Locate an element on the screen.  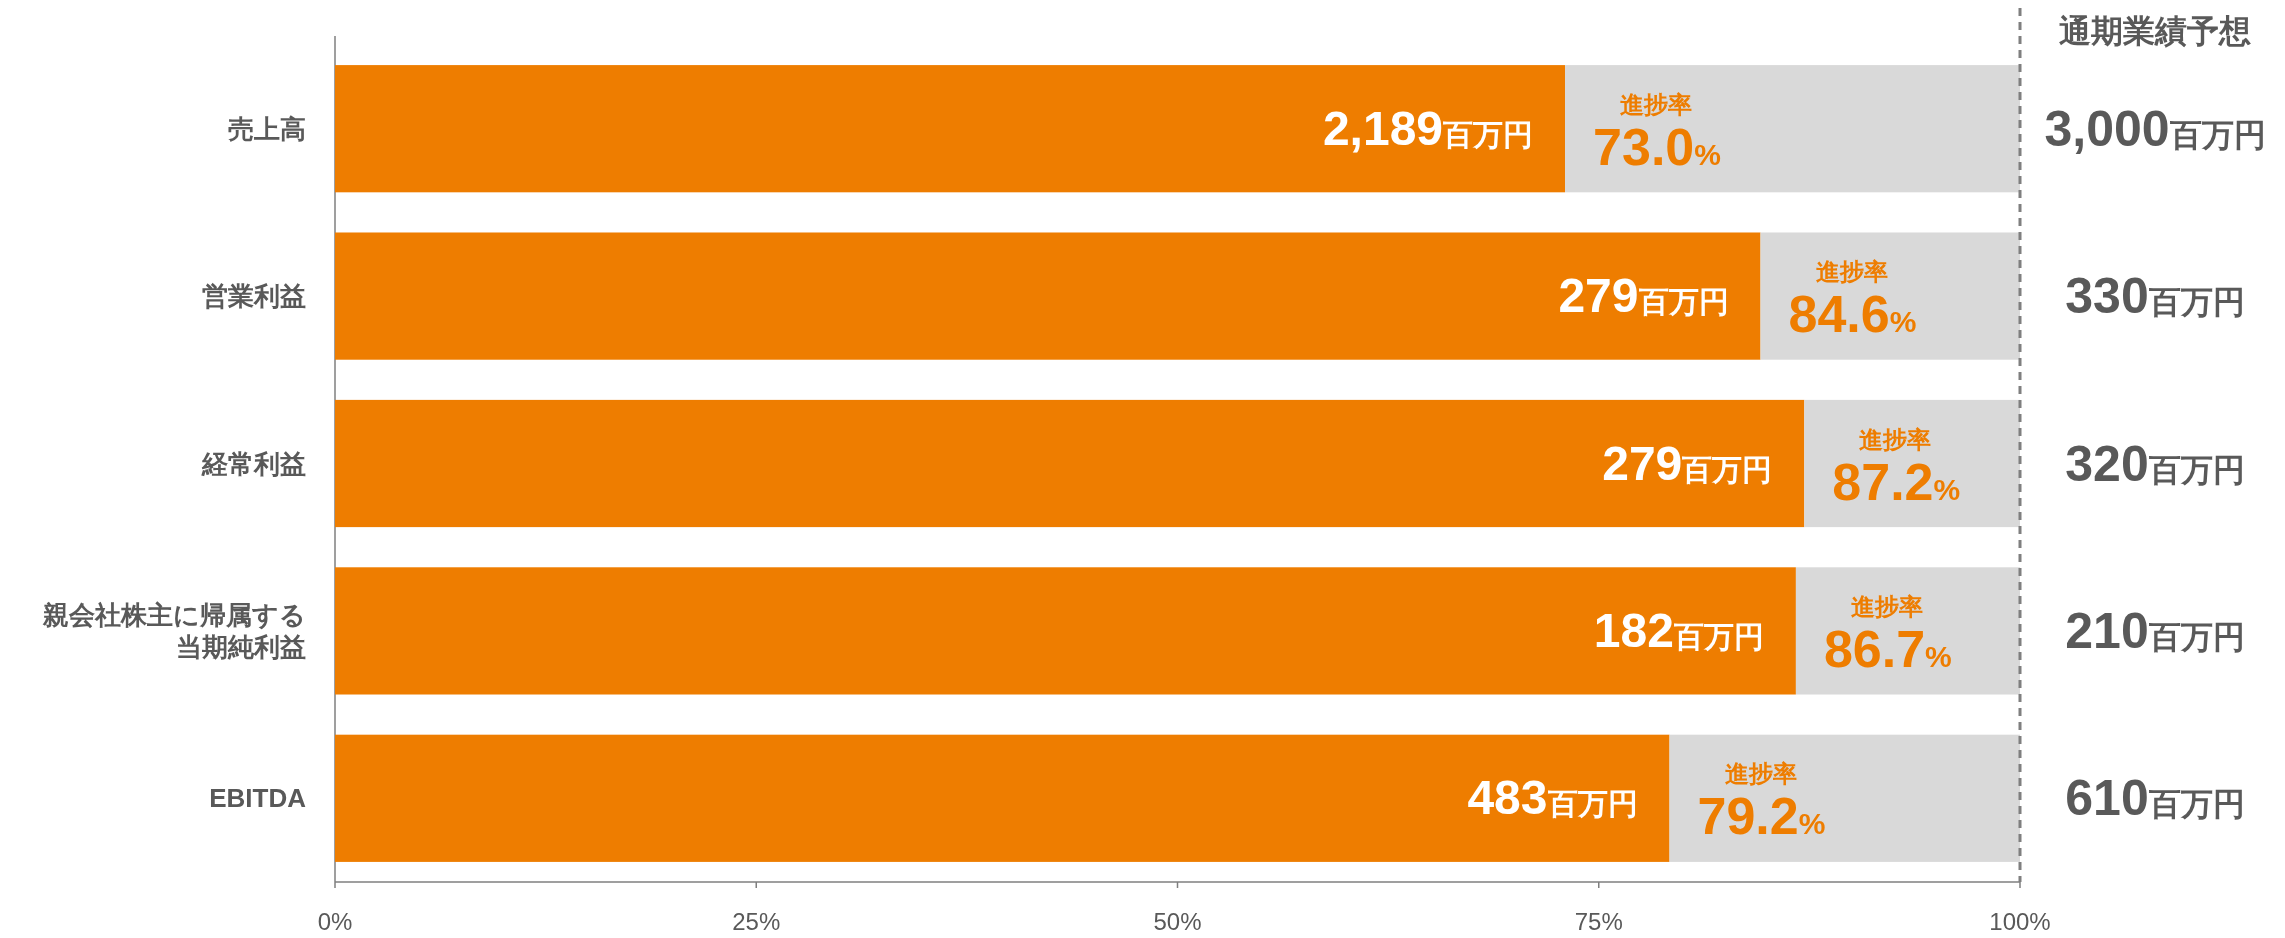
y-tick-label: 親会社株主に帰属する当期純利益 is located at coordinates (174, 630).